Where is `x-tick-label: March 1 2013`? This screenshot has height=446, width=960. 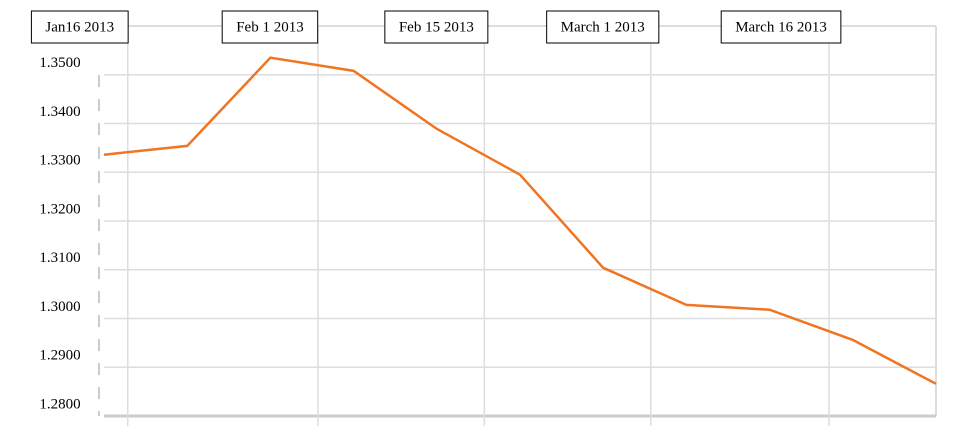
x-tick-label: March 1 2013 is located at coordinates (603, 27).